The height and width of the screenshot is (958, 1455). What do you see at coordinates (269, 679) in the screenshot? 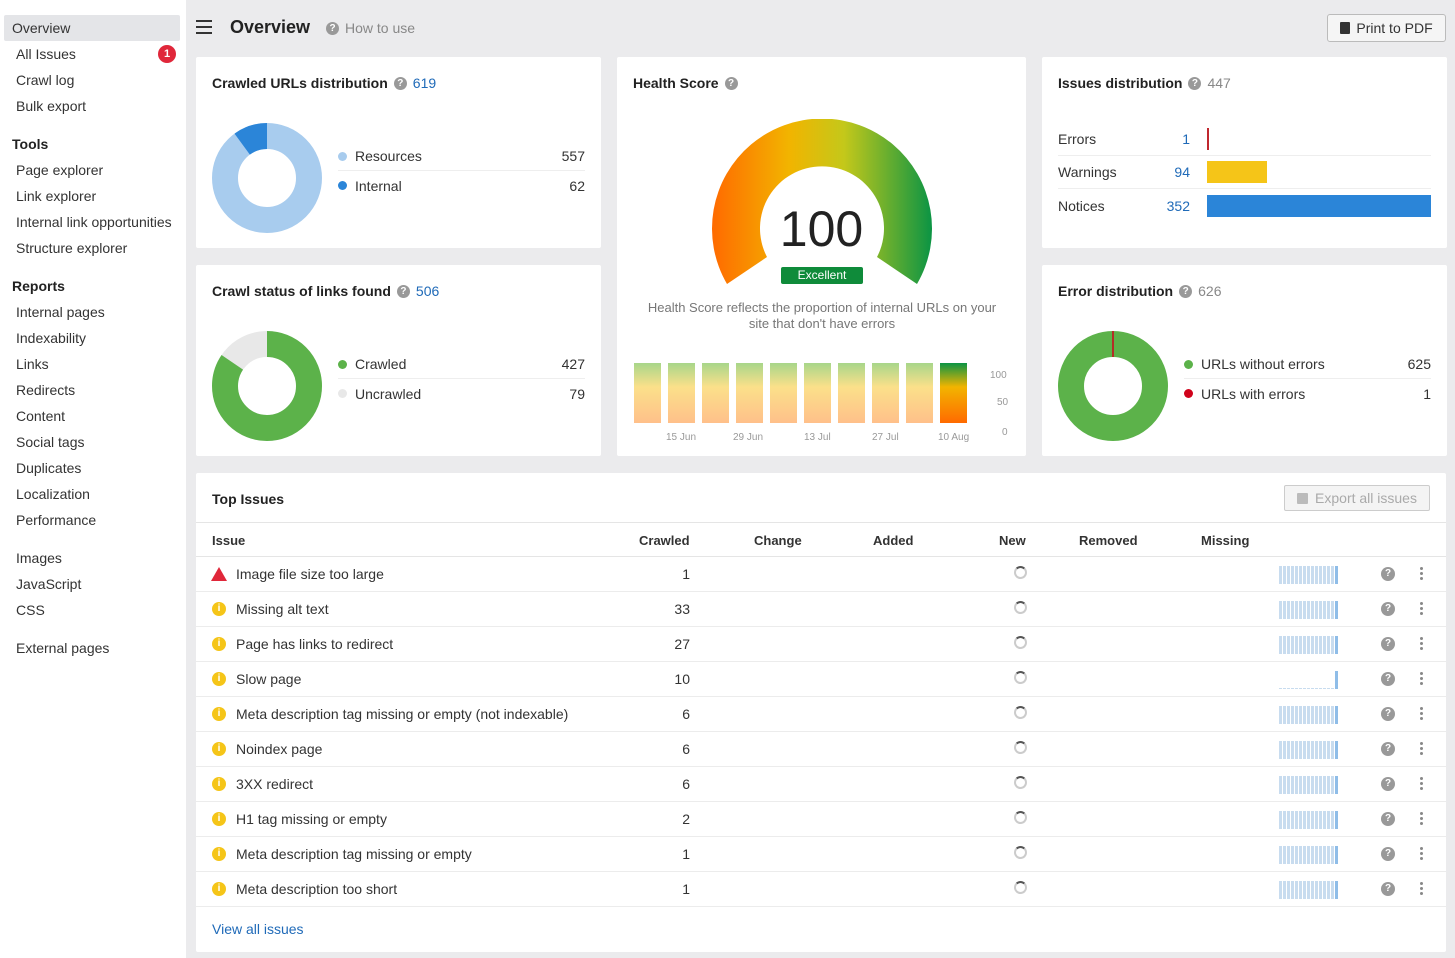
I see `issue-name: Slow page` at bounding box center [269, 679].